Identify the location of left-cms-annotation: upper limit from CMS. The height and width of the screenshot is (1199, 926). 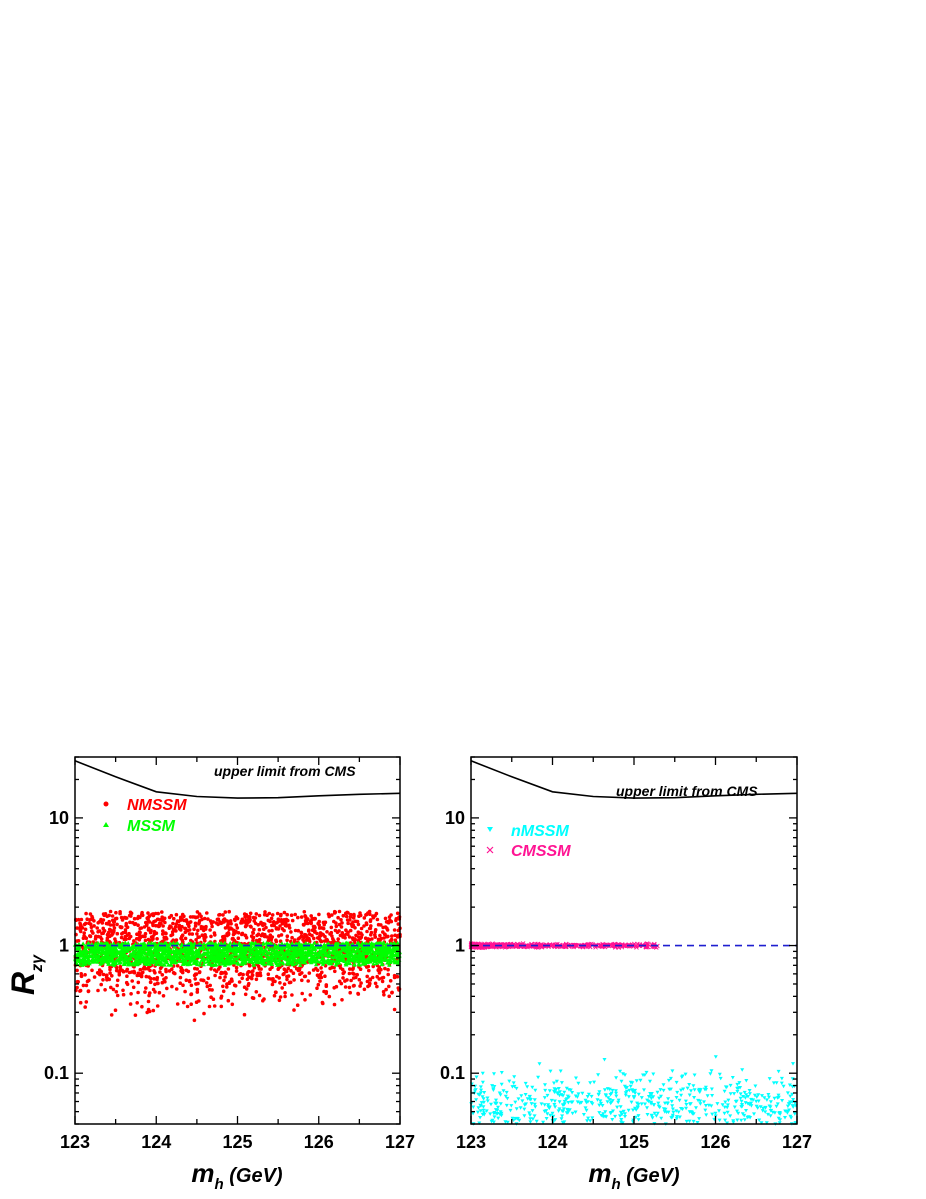
(285, 771).